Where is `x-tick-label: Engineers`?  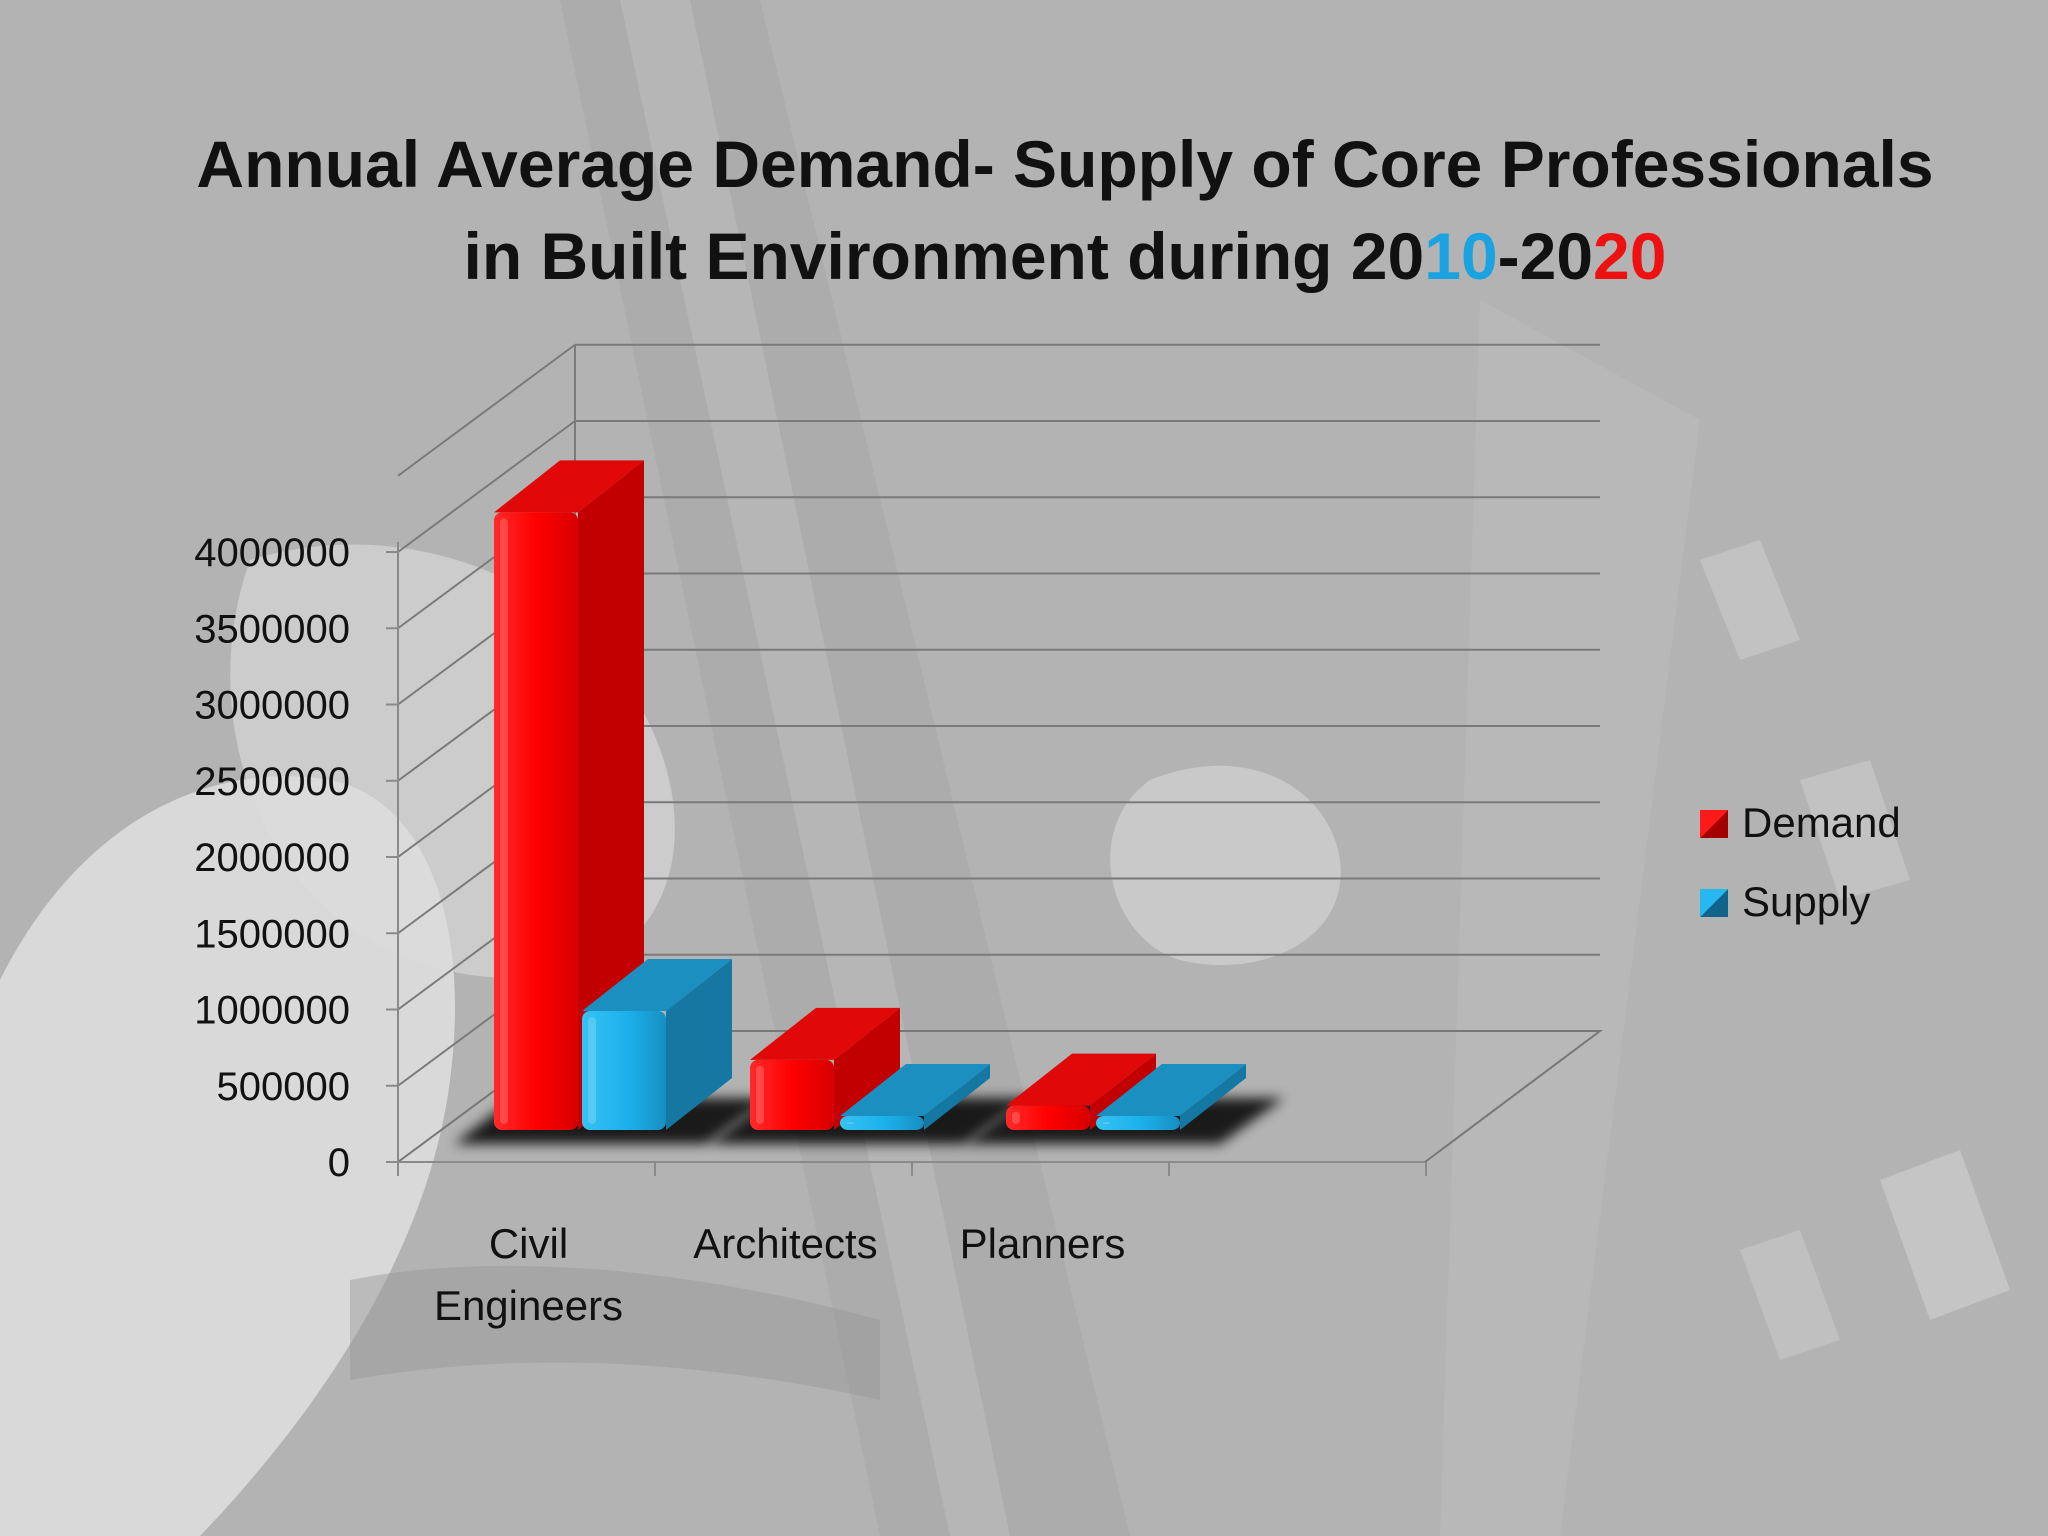 x-tick-label: Engineers is located at coordinates (528, 1305).